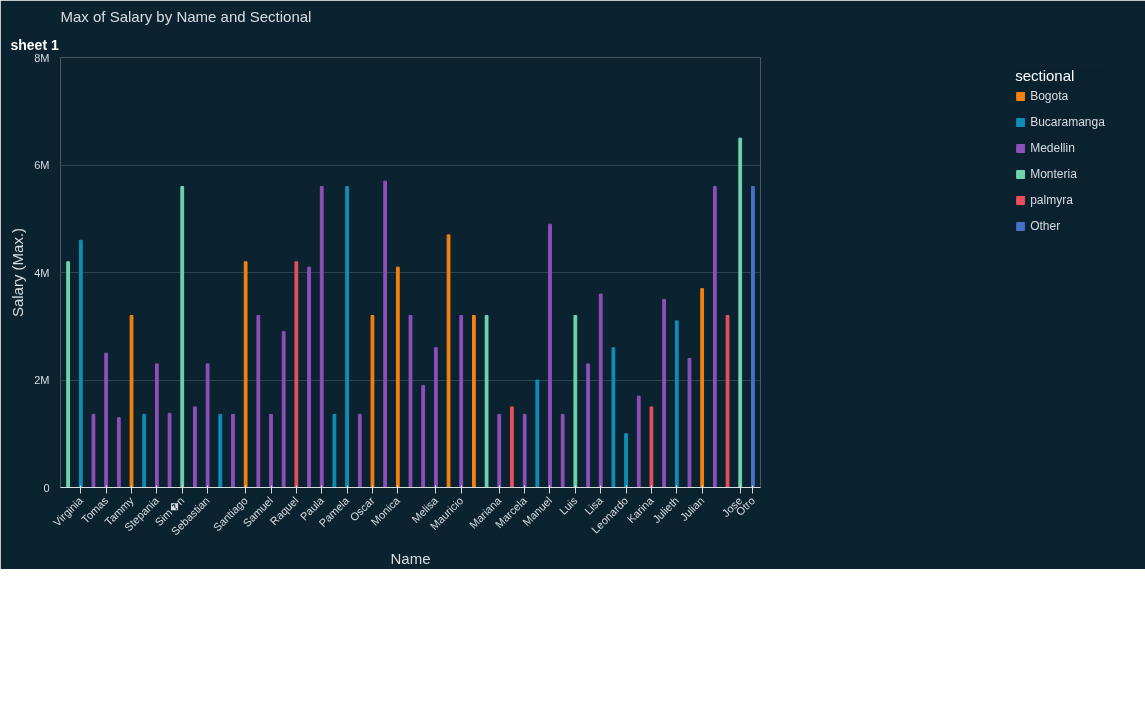 The height and width of the screenshot is (704, 1145). I want to click on x-tick-label: Luis, so click(568, 505).